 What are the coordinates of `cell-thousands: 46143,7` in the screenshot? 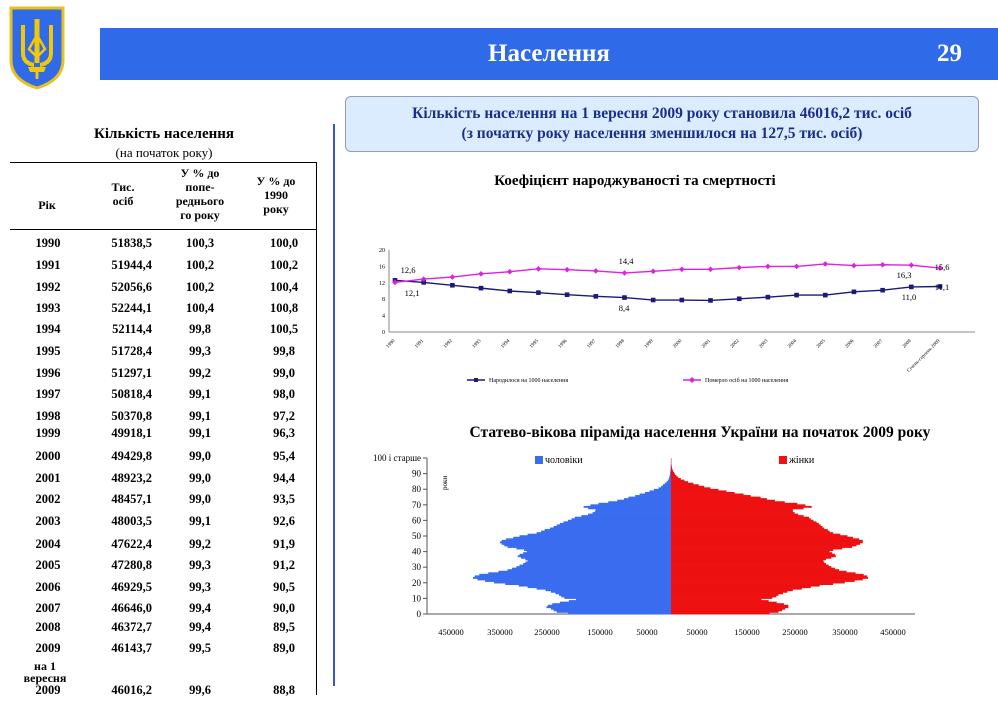 It's located at (131, 648).